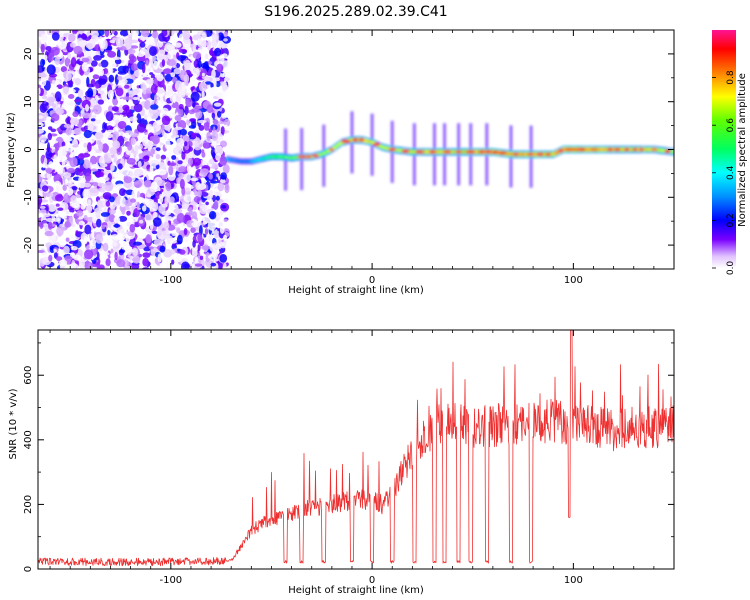  What do you see at coordinates (28, 439) in the screenshot?
I see `y-tick-label: 400` at bounding box center [28, 439].